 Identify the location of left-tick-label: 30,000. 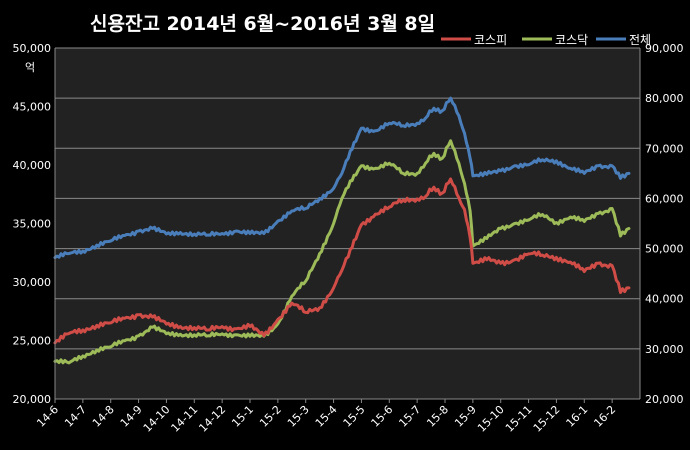
(32, 282).